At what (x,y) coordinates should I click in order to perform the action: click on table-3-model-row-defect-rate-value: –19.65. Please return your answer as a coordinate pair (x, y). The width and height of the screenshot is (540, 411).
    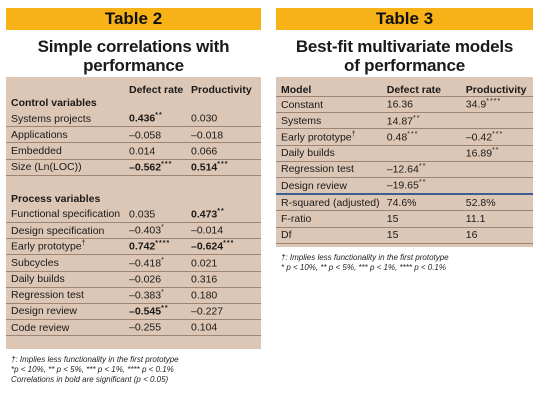
    Looking at the image, I should click on (402, 185).